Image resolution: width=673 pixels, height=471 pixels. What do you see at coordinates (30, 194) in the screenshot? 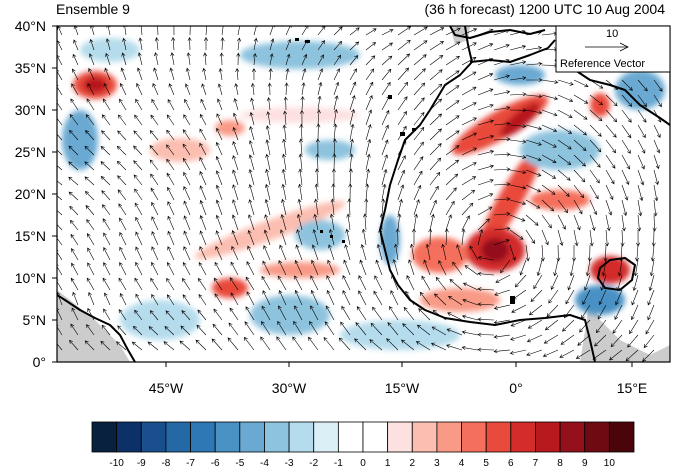
I see `lat-label-20n: 20°N` at bounding box center [30, 194].